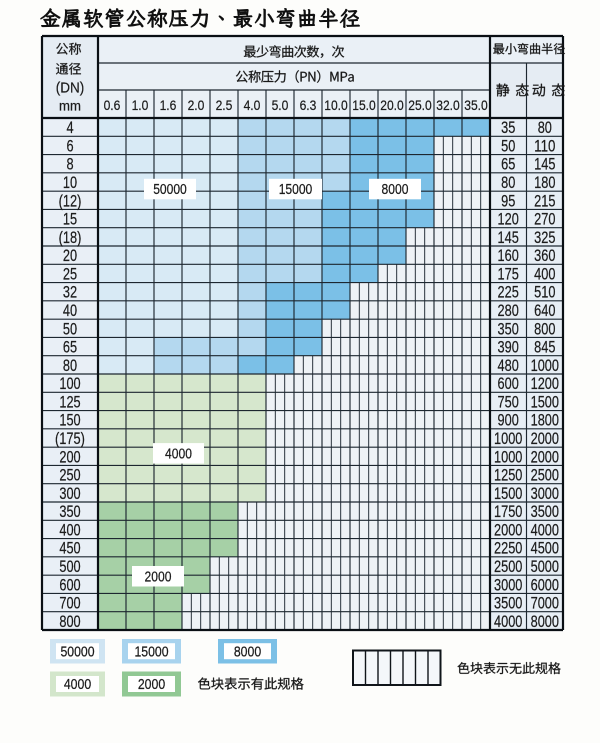  Describe the element at coordinates (70, 311) in the screenshot. I see `svg-text: 40` at that location.